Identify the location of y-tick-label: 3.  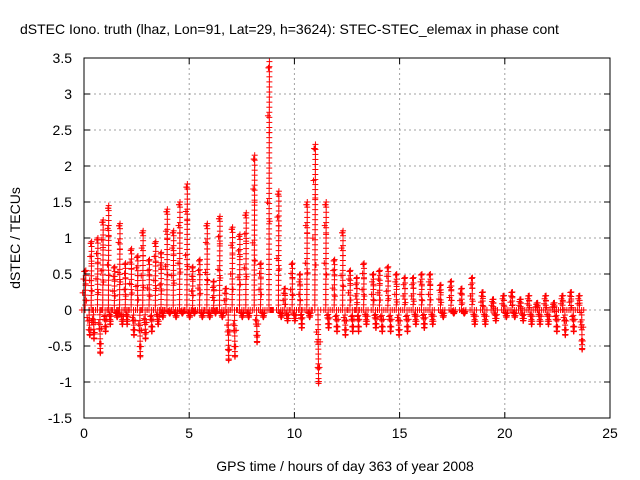
(68, 94).